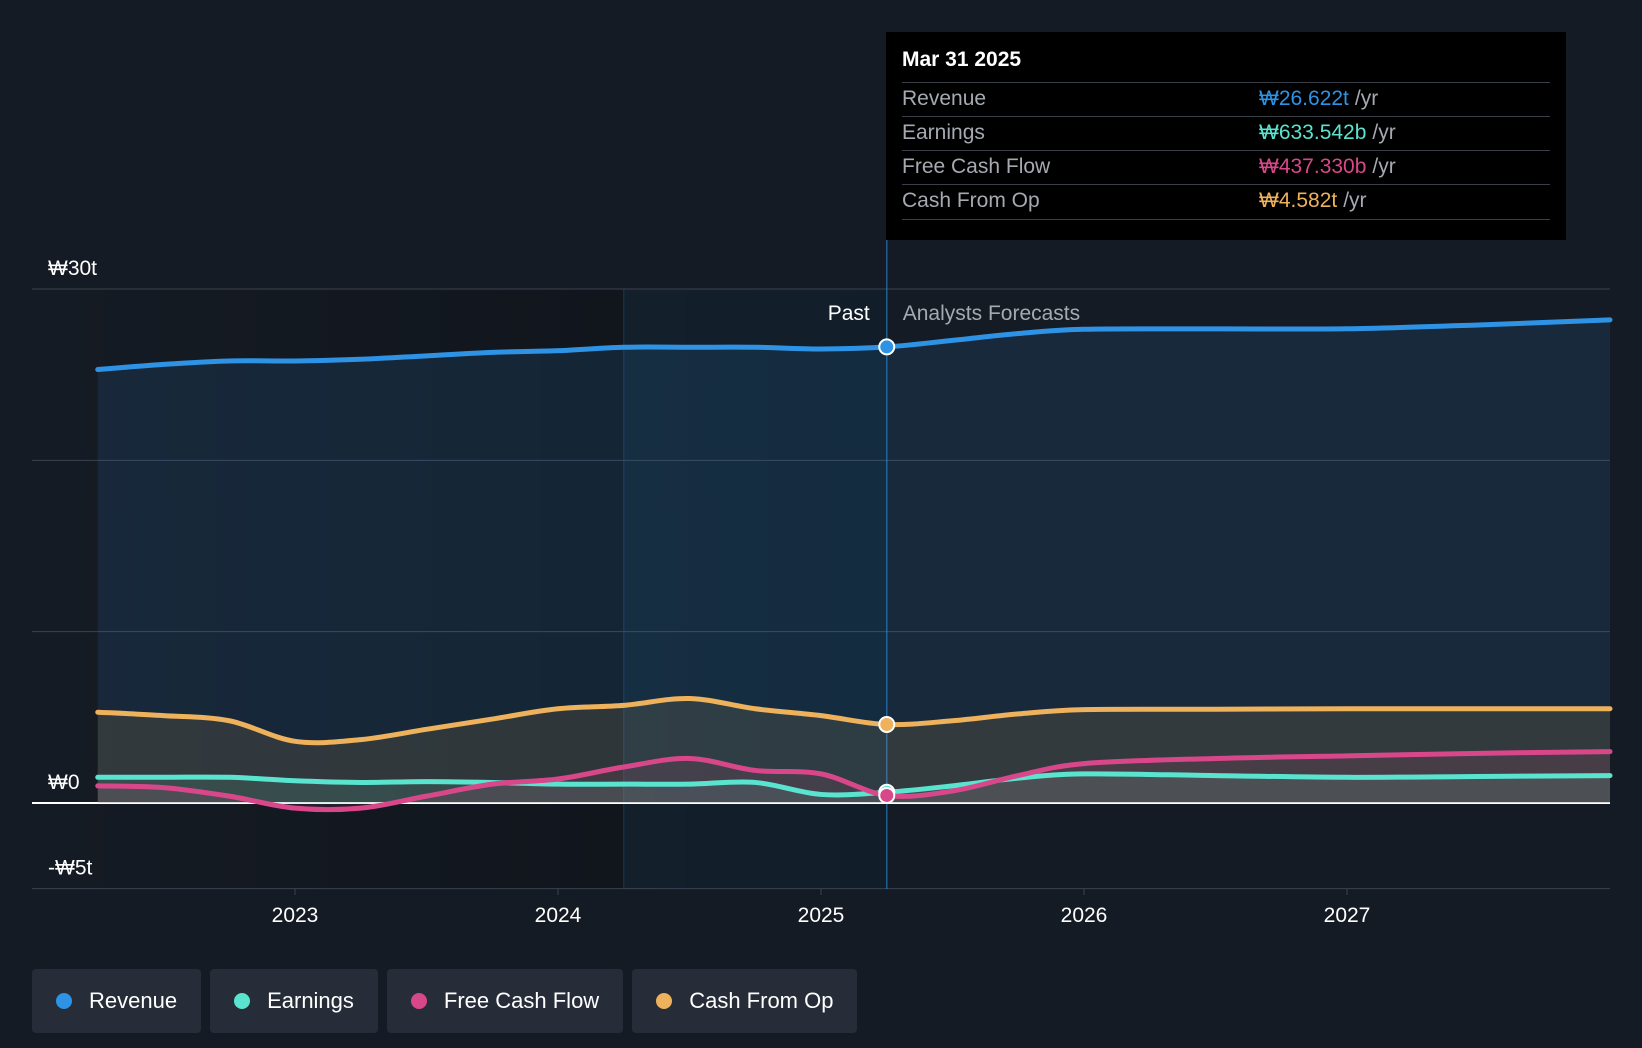  I want to click on tooltip-value: ₩633.542b/yr, so click(1327, 132).